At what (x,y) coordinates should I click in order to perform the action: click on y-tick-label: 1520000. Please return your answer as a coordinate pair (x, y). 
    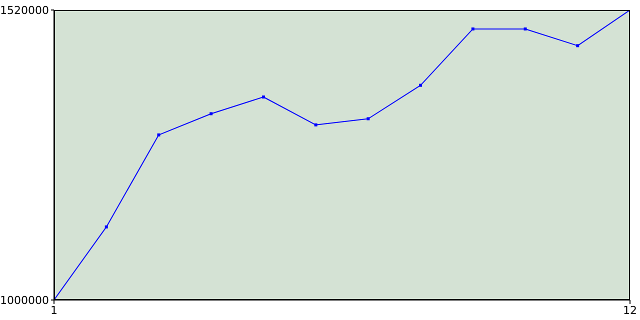
    Looking at the image, I should click on (24, 10).